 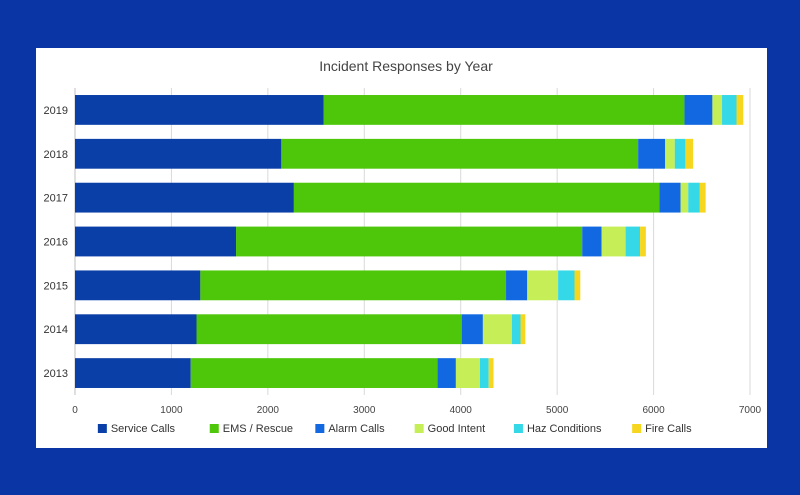 I want to click on bar-segment-haz-conditions-2019, so click(x=729, y=110).